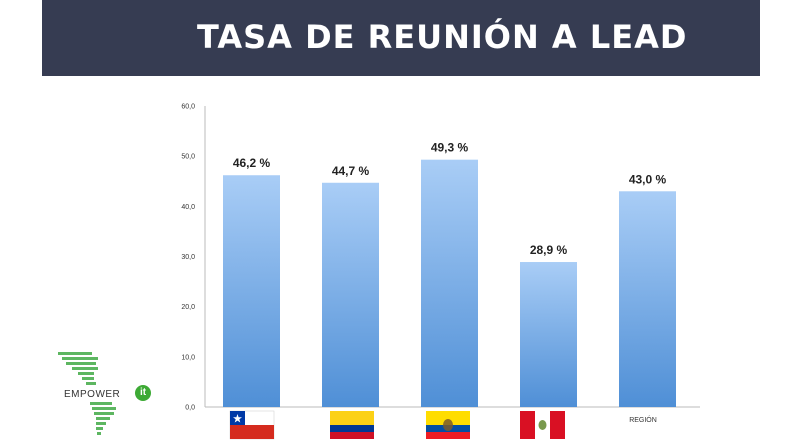  What do you see at coordinates (252, 163) in the screenshot?
I see `data-label: 46,2 %` at bounding box center [252, 163].